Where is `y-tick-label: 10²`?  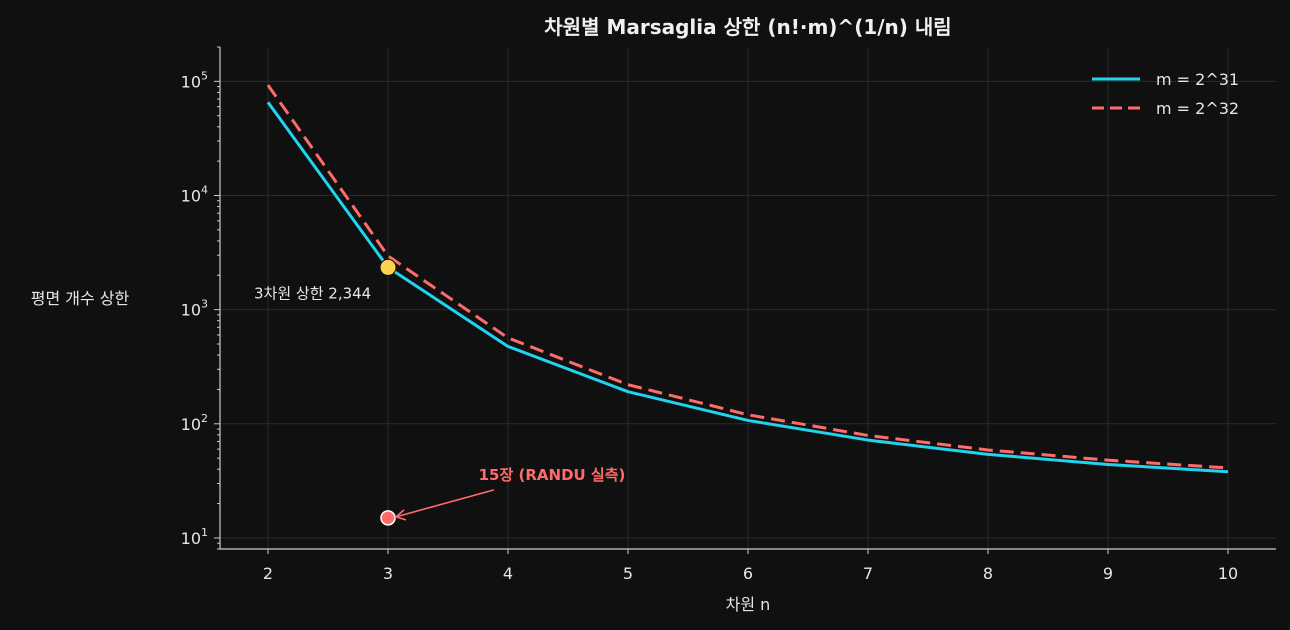
y-tick-label: 10² is located at coordinates (194, 423).